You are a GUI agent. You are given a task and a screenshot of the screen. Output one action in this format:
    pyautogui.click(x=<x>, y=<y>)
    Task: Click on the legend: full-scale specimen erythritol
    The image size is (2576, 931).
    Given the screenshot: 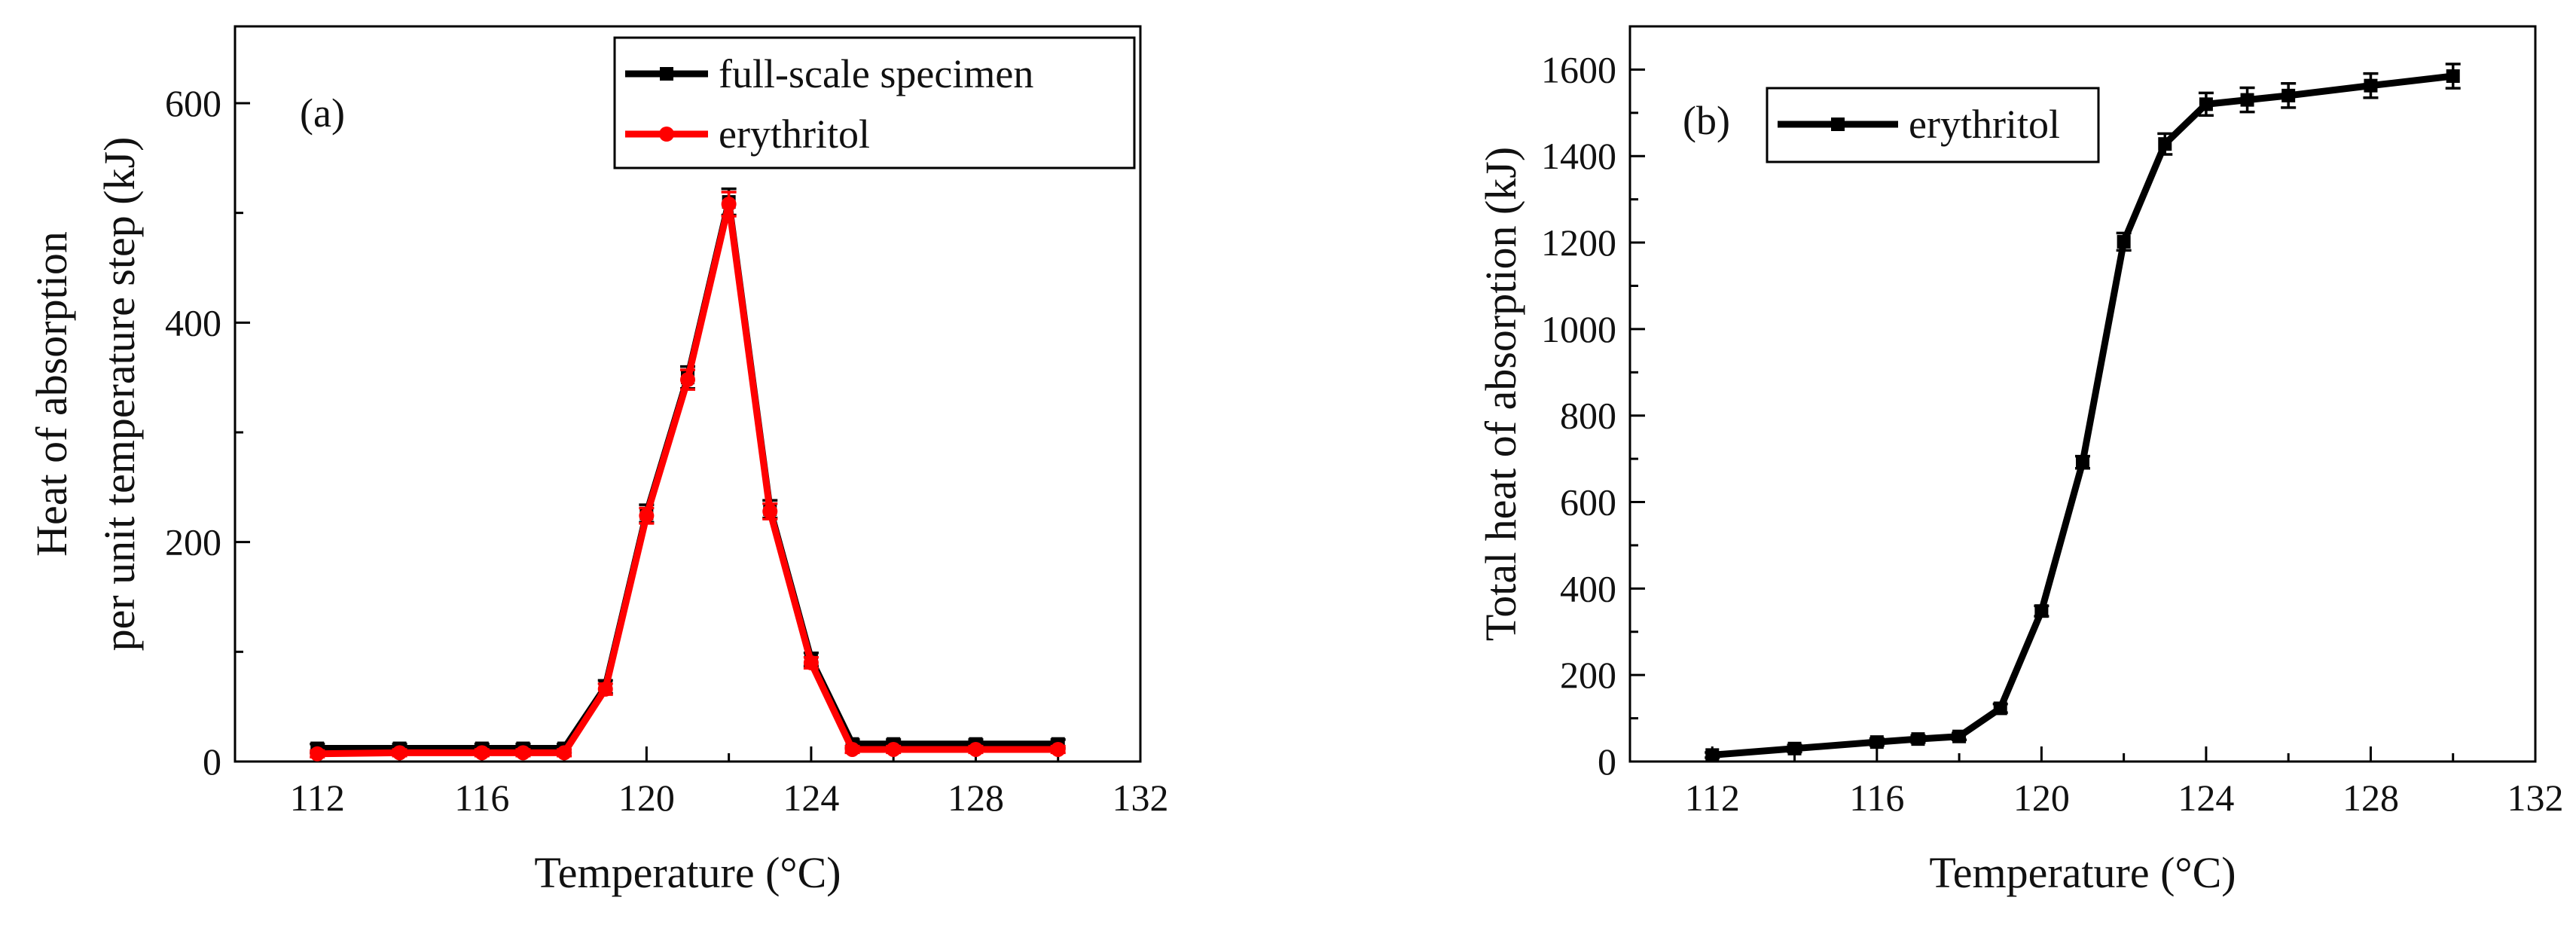 What is the action you would take?
    pyautogui.click(x=875, y=102)
    